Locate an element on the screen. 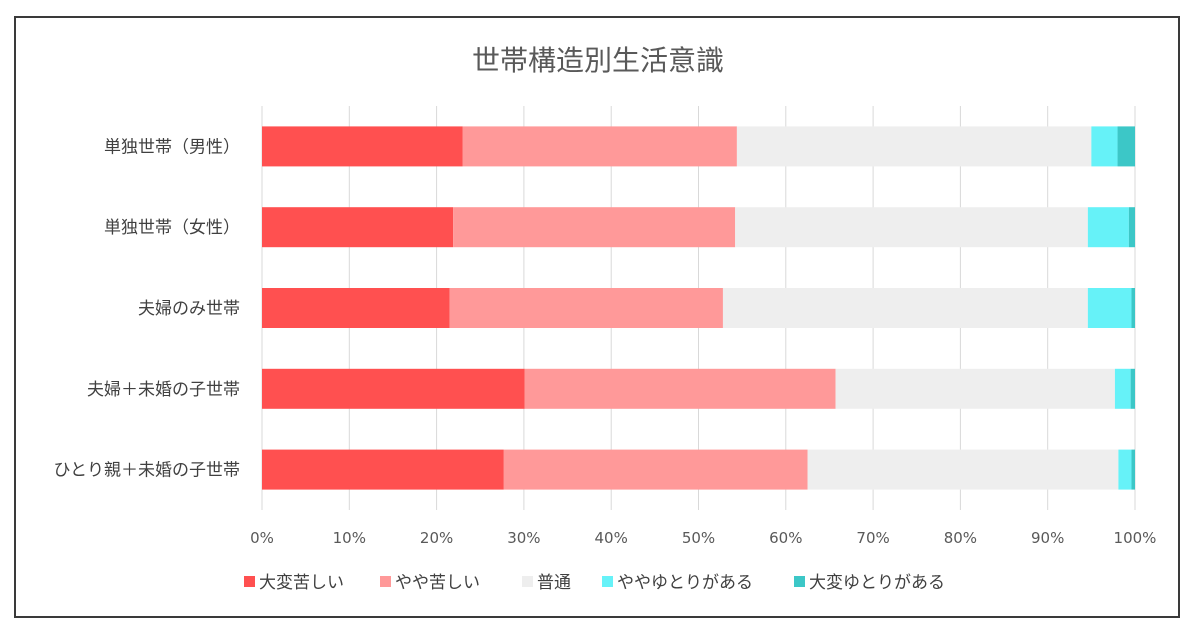 This screenshot has height=638, width=1200. x-tick-label: 90% is located at coordinates (1047, 538).